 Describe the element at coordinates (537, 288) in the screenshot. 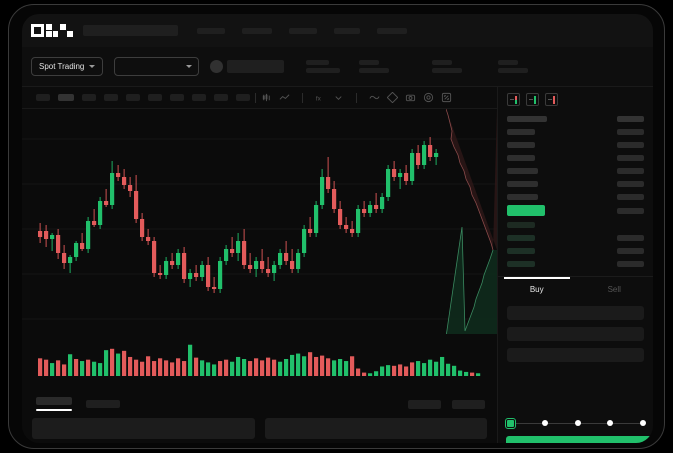

I see `tab-buy: Buy` at that location.